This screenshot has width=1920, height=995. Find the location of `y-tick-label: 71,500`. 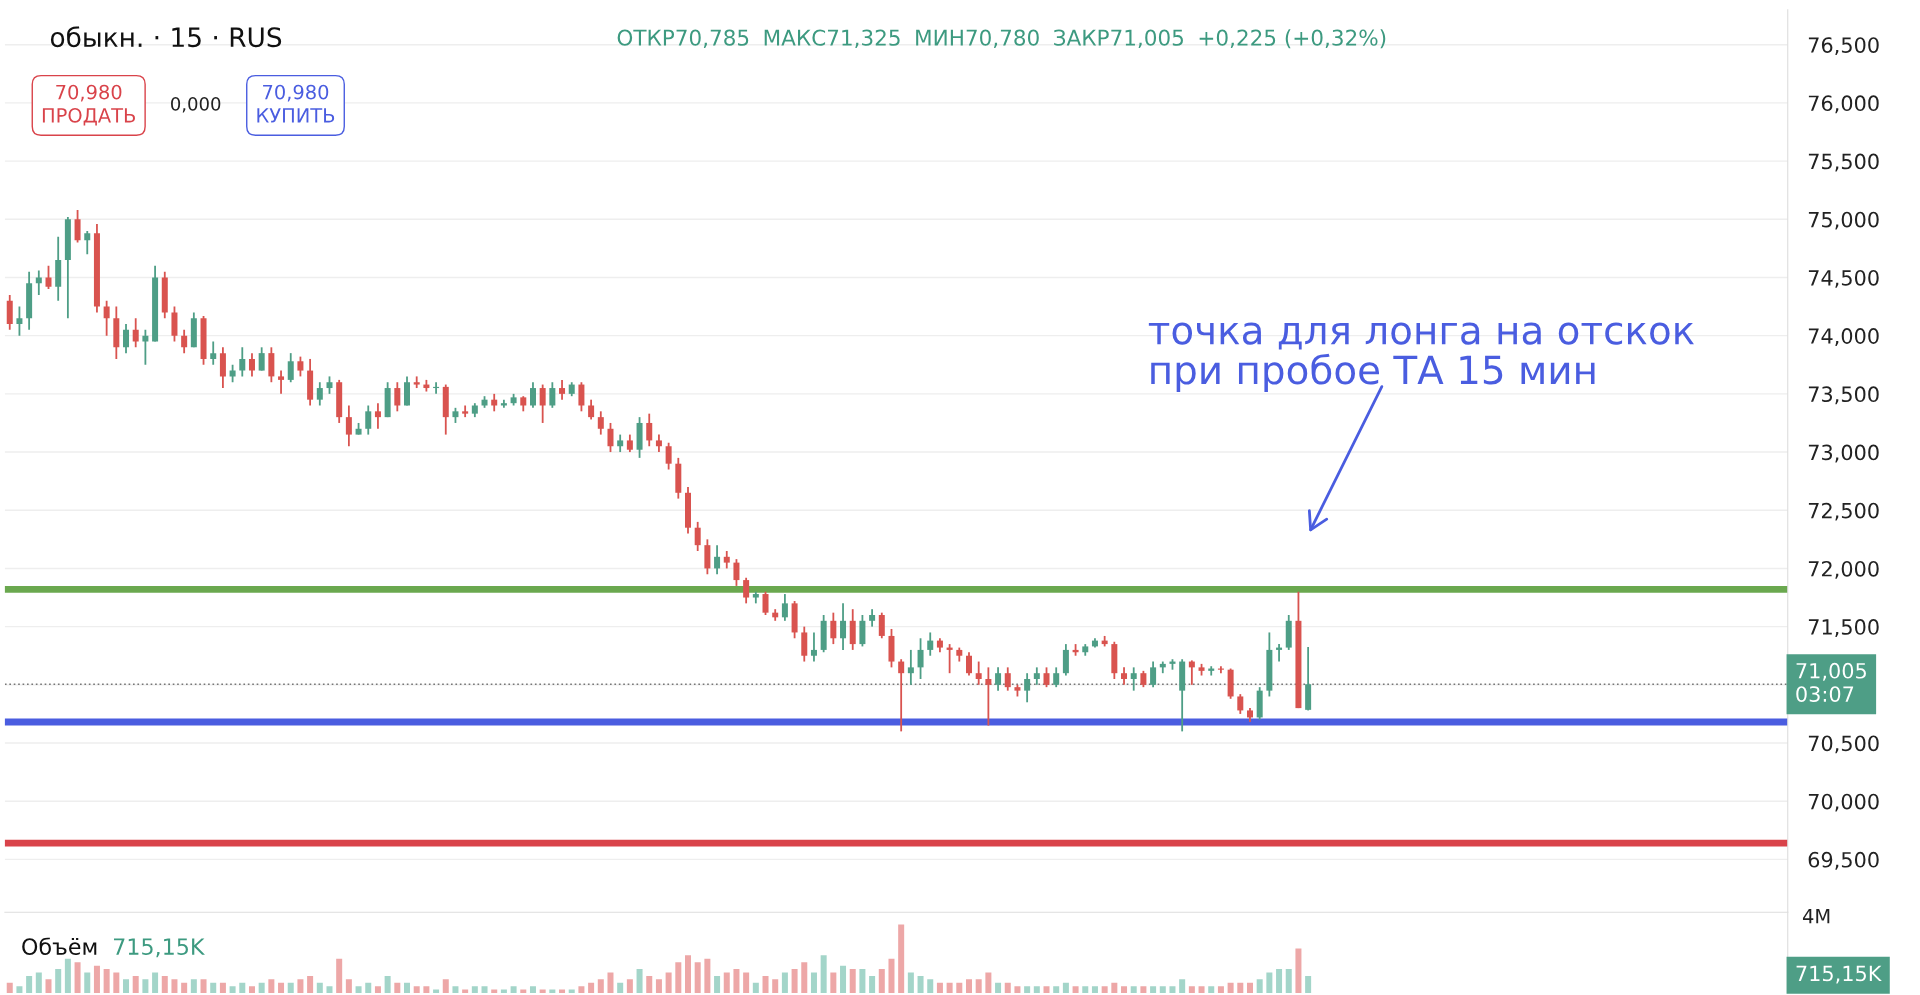

y-tick-label: 71,500 is located at coordinates (1843, 628).